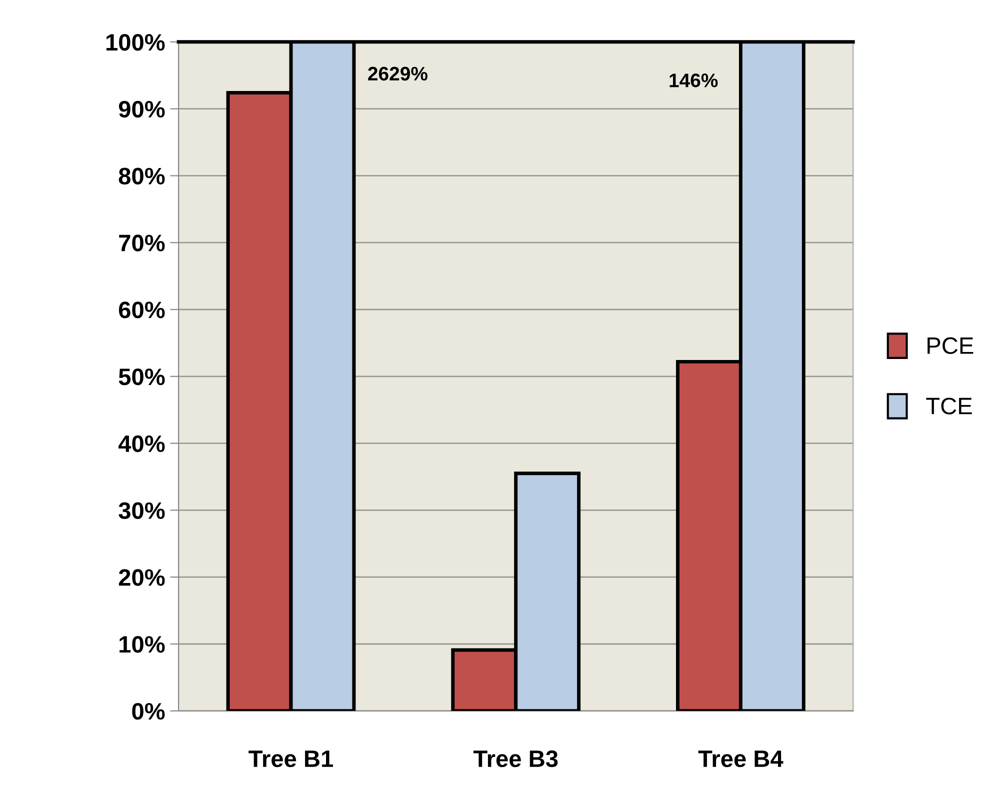 The image size is (992, 806). I want to click on legend-label: PCE, so click(951, 345).